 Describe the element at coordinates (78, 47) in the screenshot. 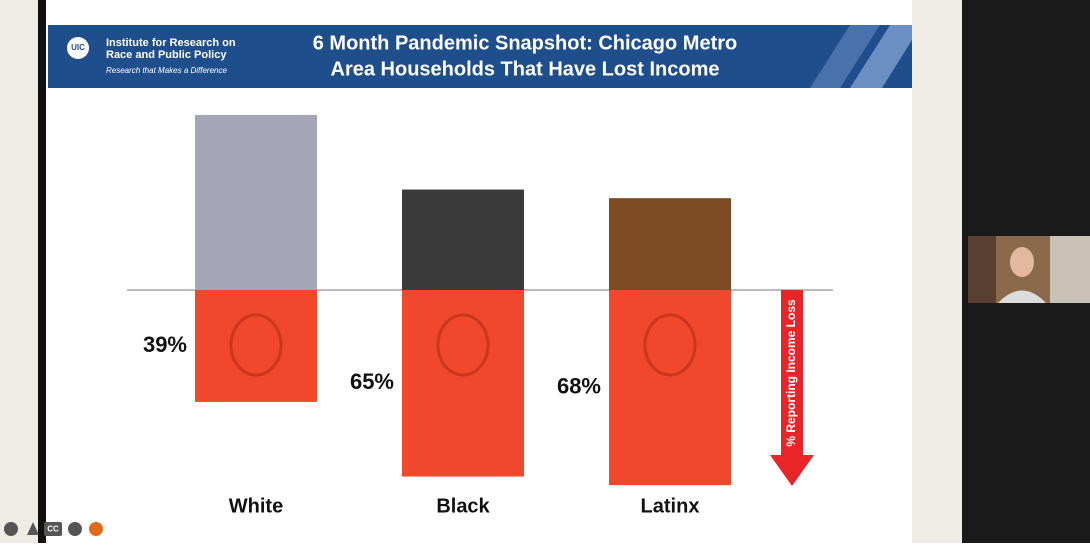

I see `logo: UIC` at that location.